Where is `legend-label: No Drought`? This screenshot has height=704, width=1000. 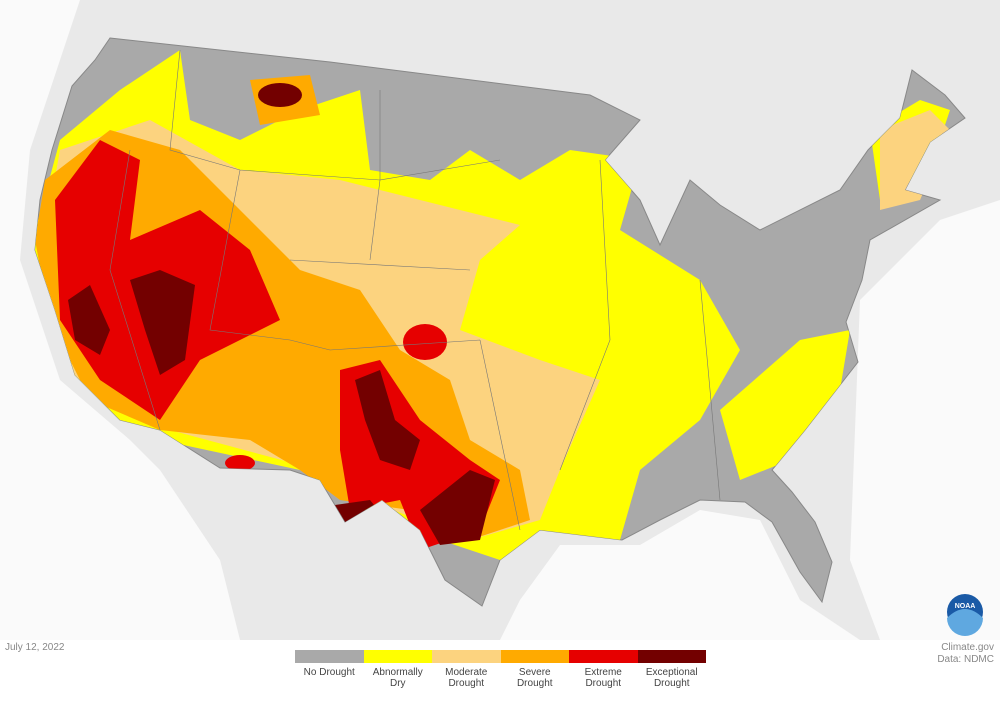 legend-label: No Drought is located at coordinates (329, 672).